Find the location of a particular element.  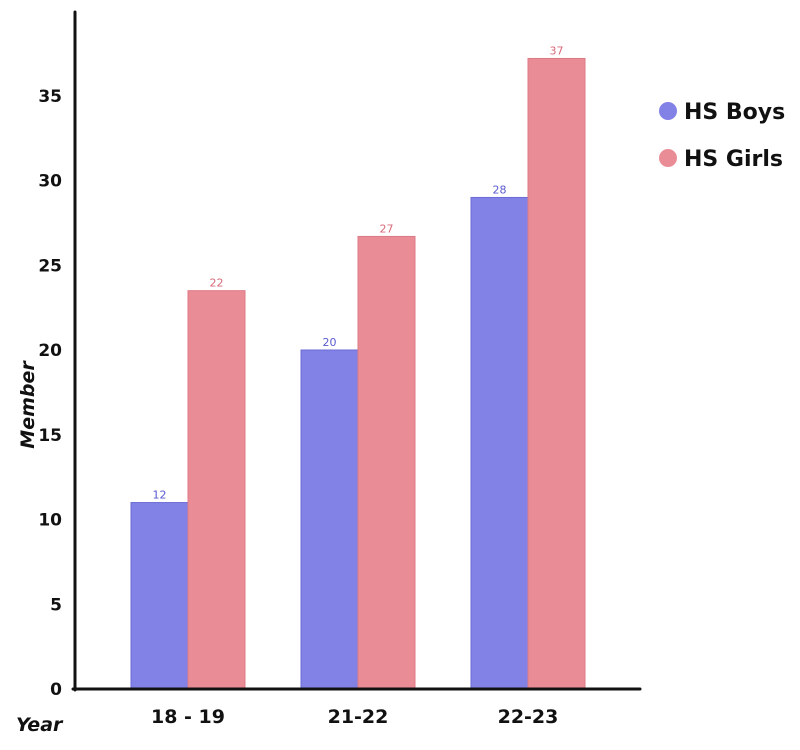

data-label-hs-boys-1: 20 is located at coordinates (330, 342).